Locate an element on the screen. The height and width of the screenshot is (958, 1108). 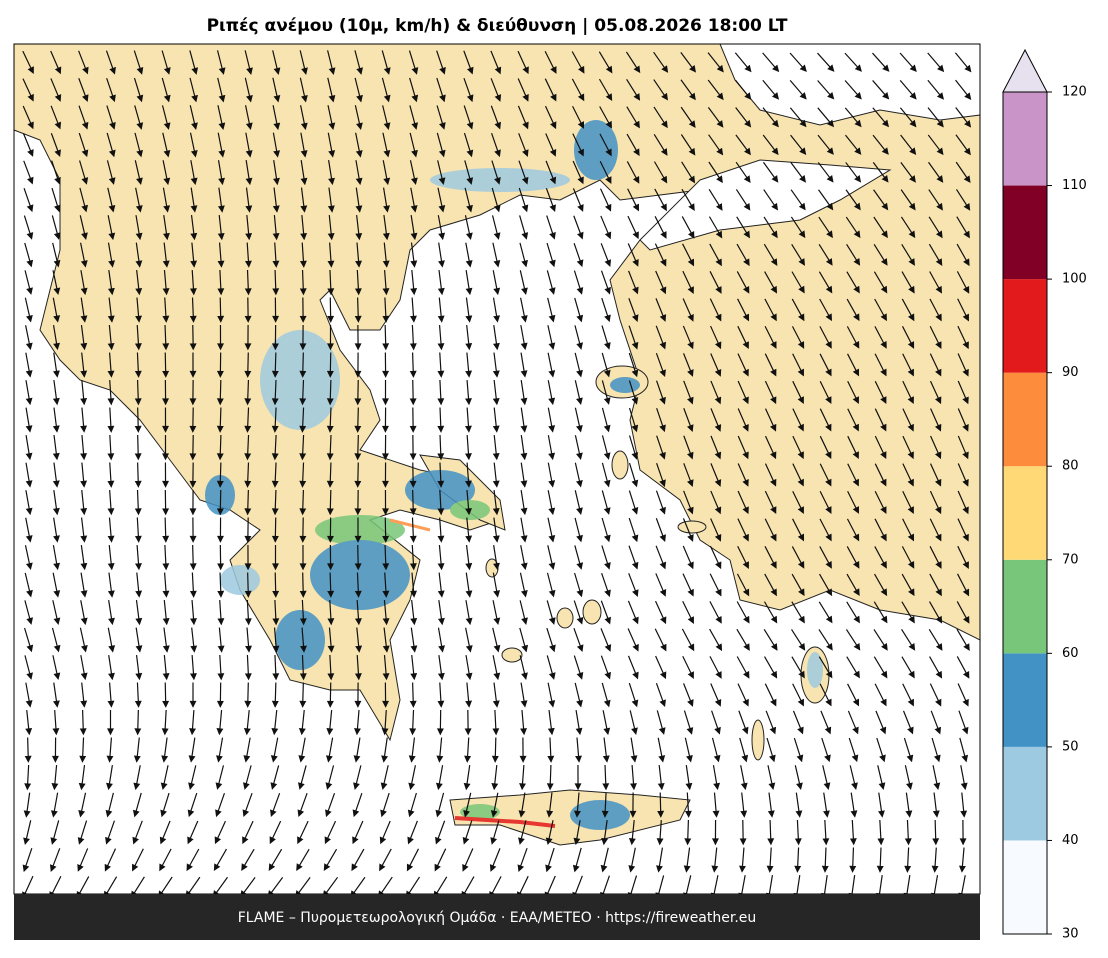
colorbar-bin is located at coordinates (1025, 232).